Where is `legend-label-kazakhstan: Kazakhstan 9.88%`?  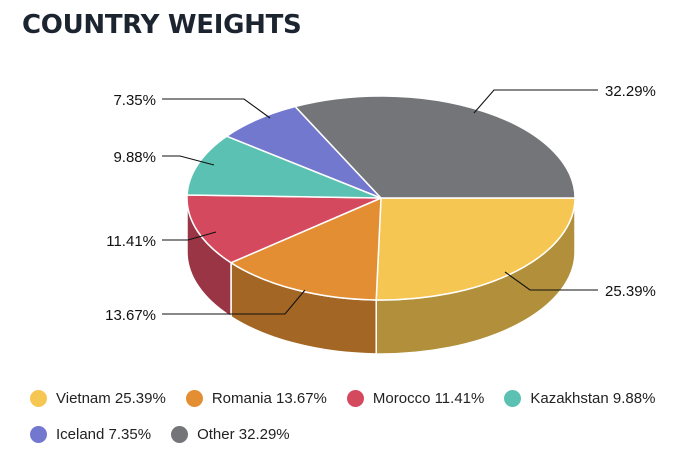 legend-label-kazakhstan: Kazakhstan 9.88% is located at coordinates (593, 398).